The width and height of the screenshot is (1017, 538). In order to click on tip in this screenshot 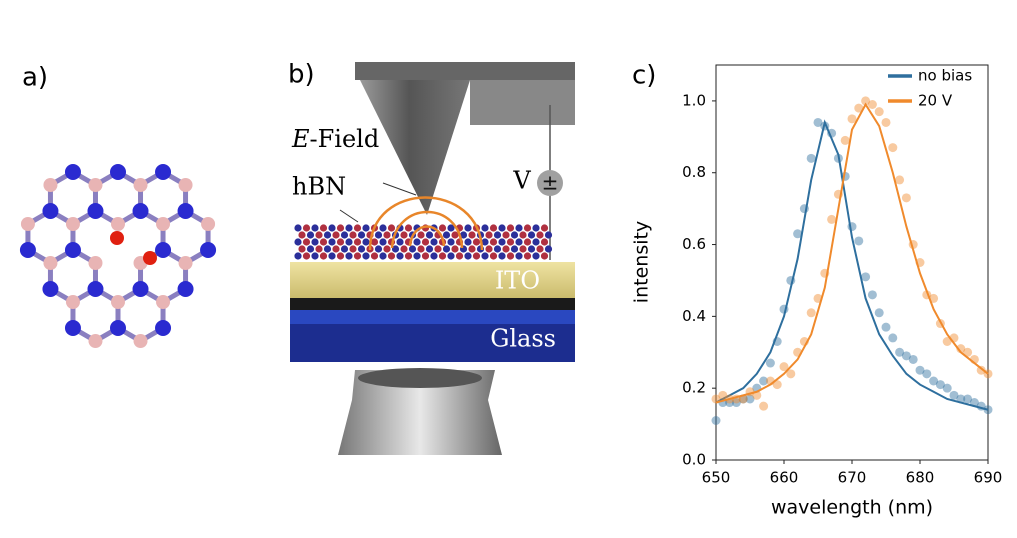, I will do `click(415, 147)`.